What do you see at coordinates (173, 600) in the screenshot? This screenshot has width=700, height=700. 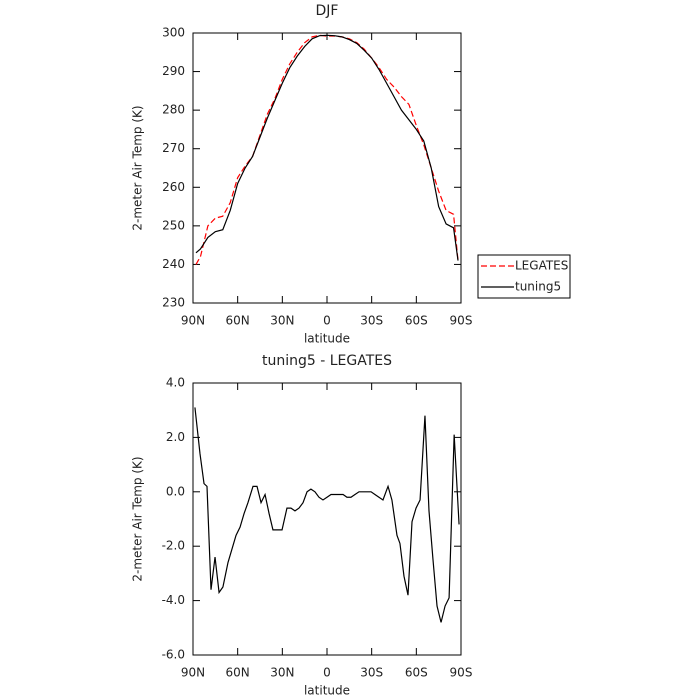 I see `y-tick-label: -4.0` at bounding box center [173, 600].